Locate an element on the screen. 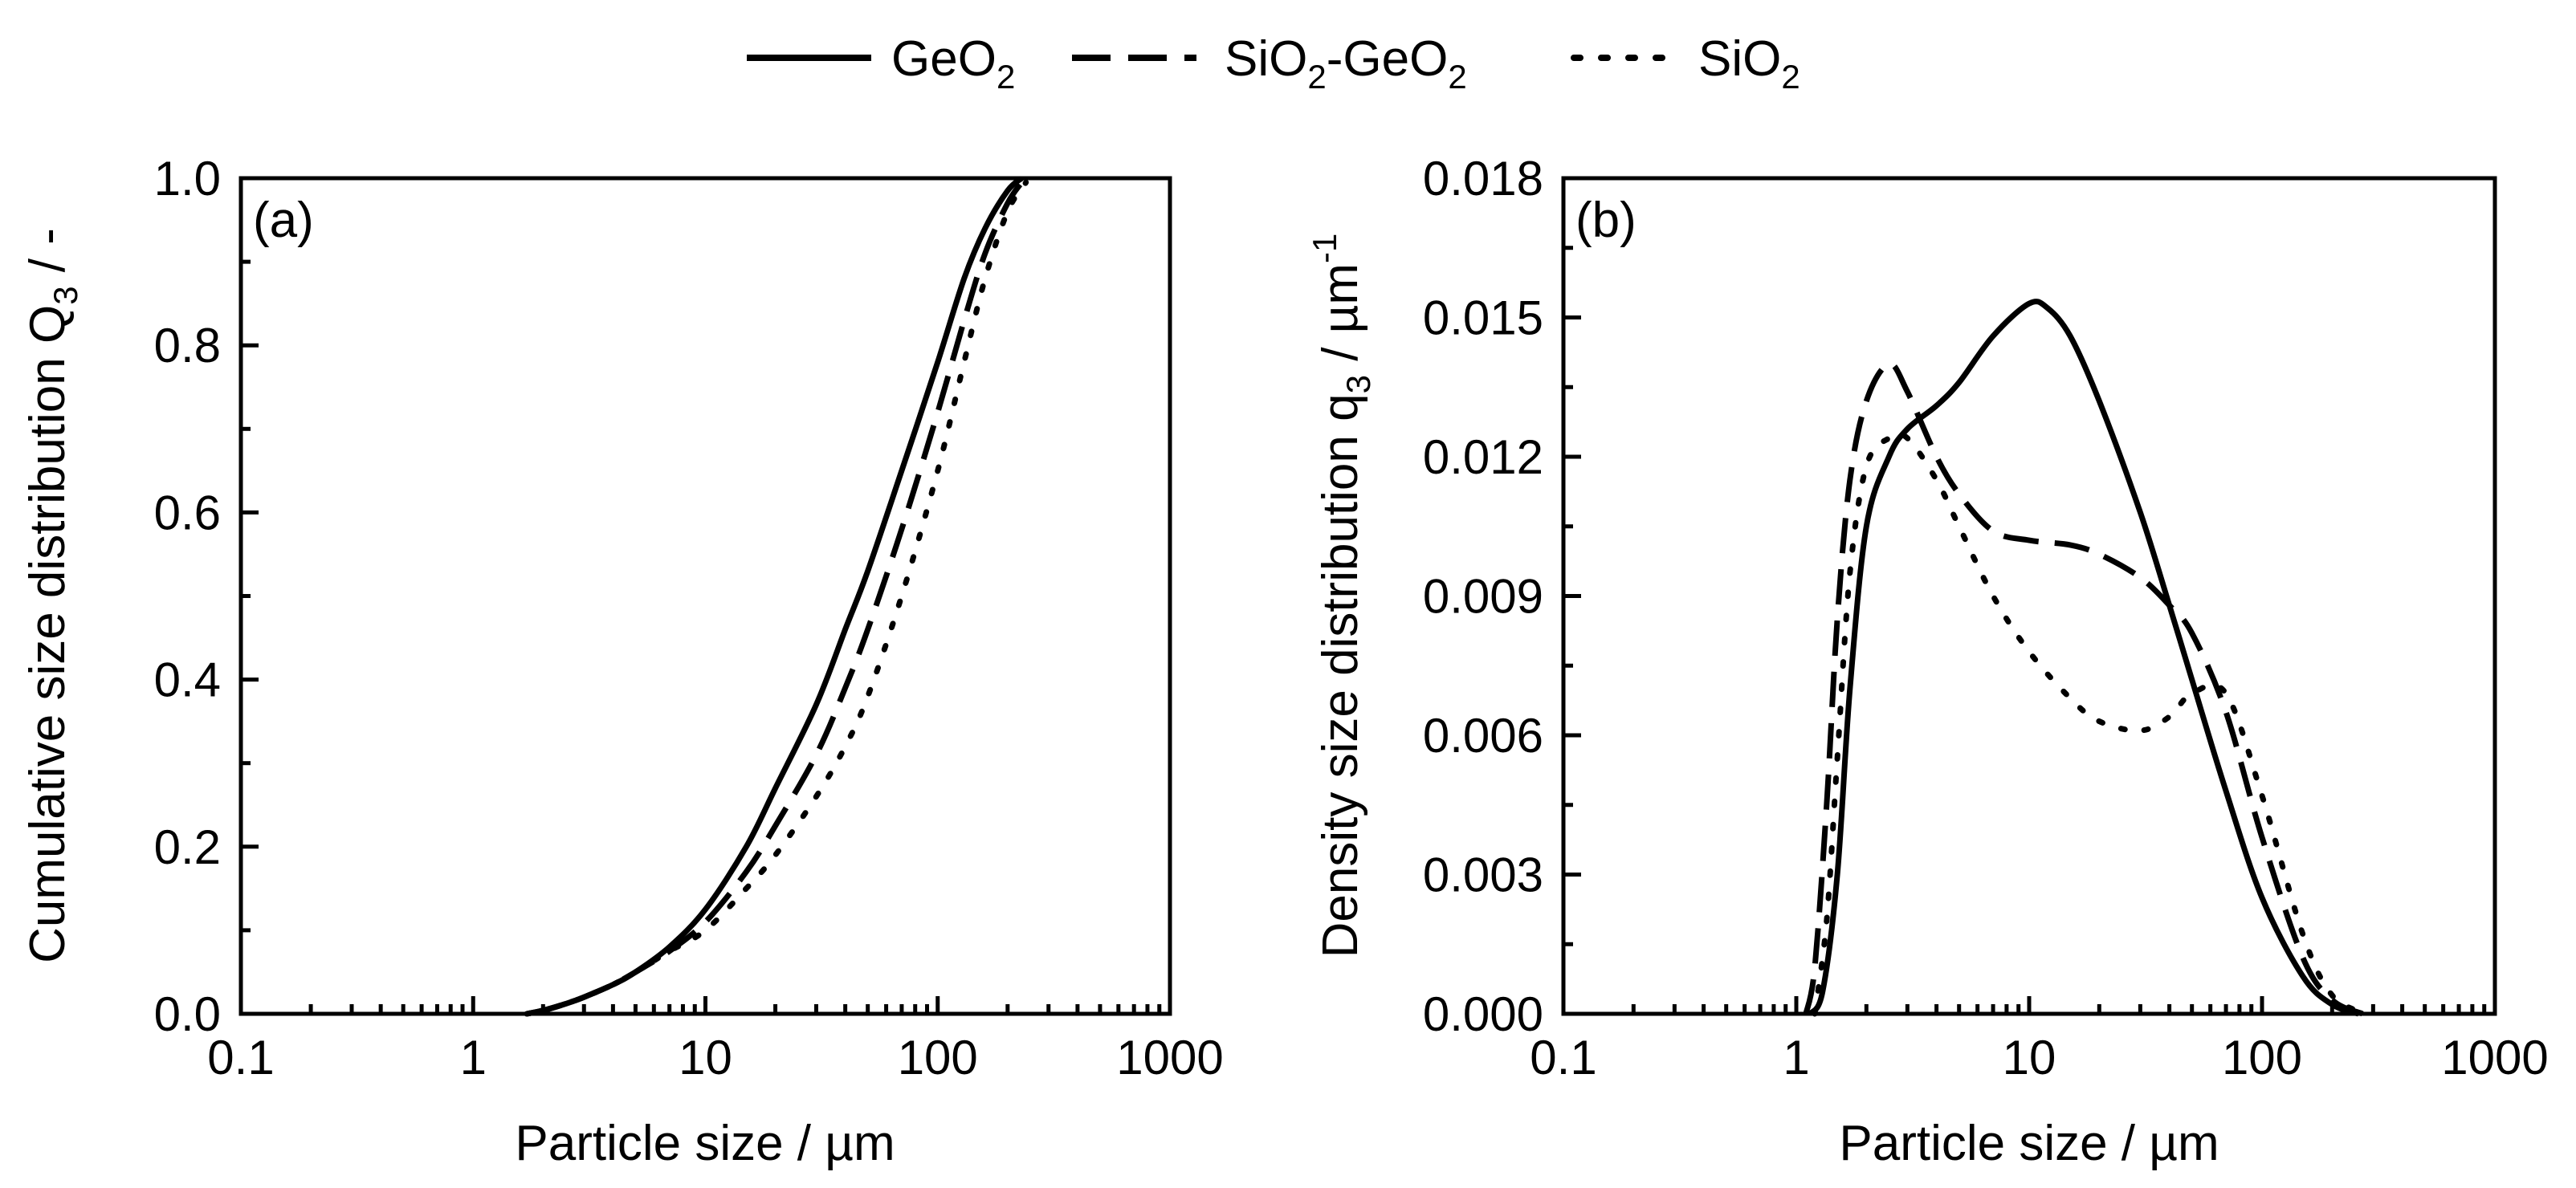 Image resolution: width=2576 pixels, height=1188 pixels. panel-a-label: (a) is located at coordinates (283, 221).